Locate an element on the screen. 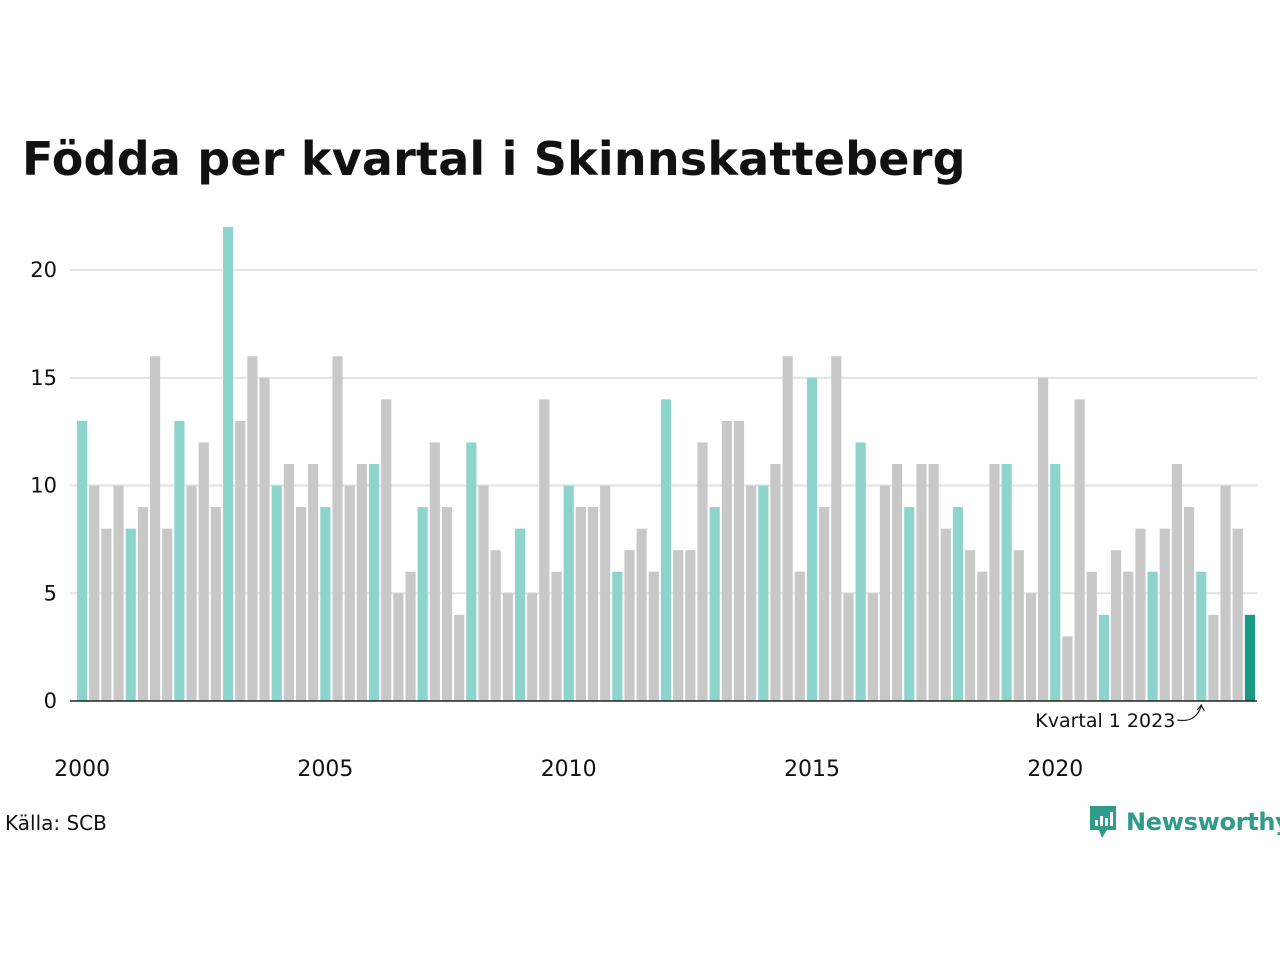  brand-name: Newsworthy is located at coordinates (1203, 822).